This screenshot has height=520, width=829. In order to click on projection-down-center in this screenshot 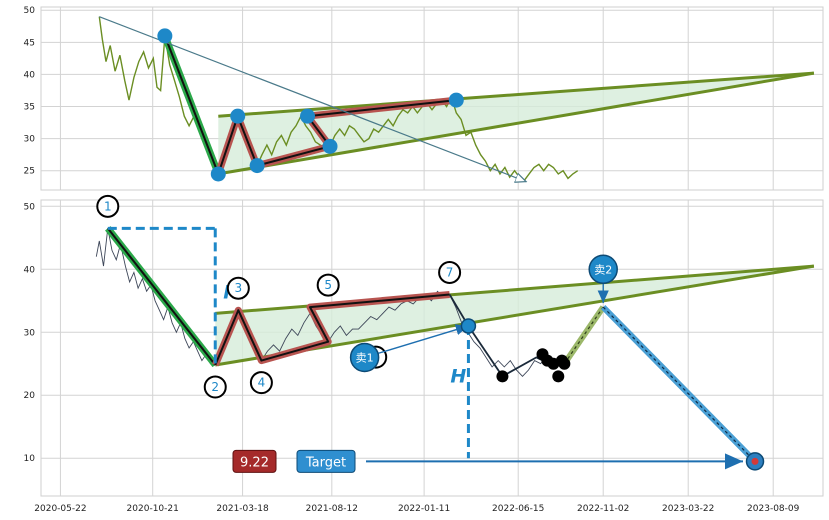, I will do `click(679, 384)`.